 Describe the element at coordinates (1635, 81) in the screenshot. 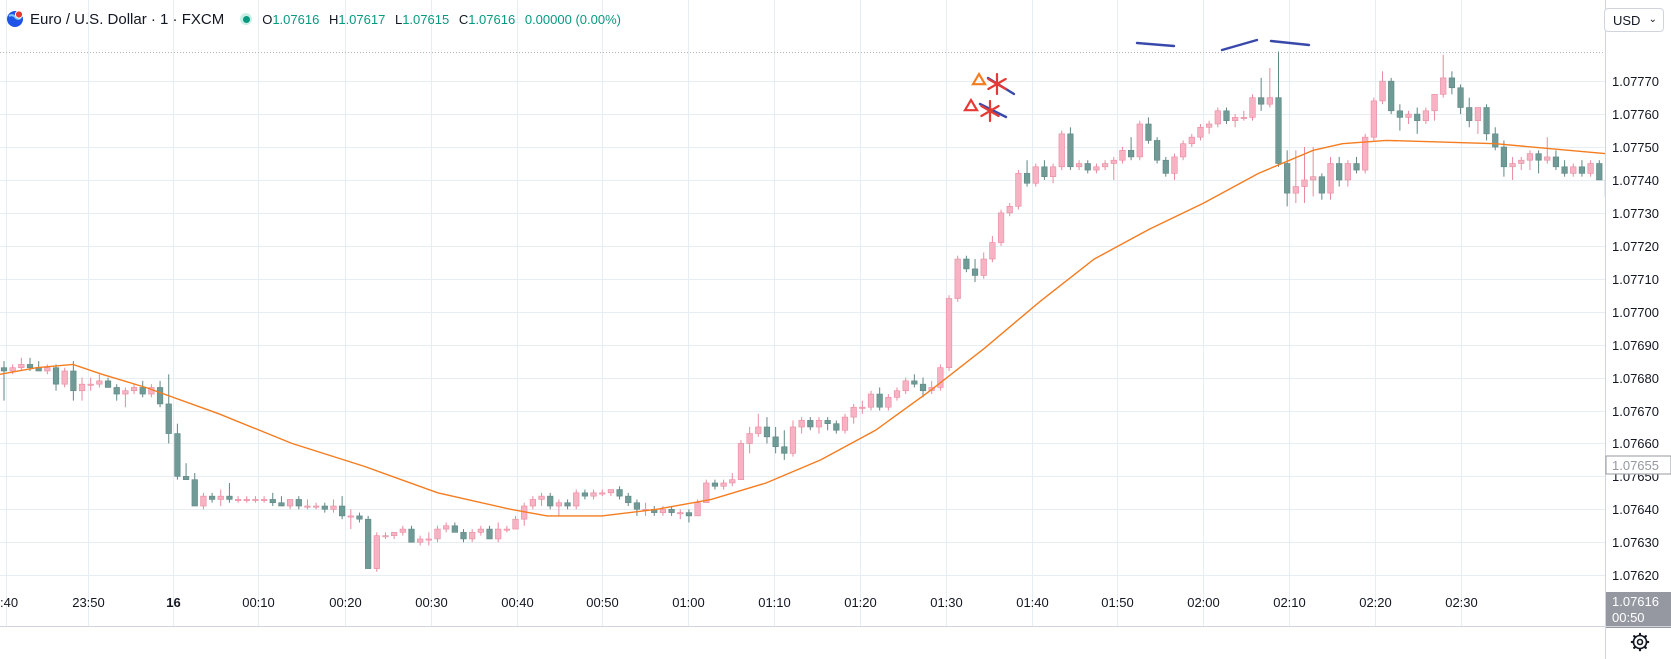

I see `price-tick-label: 1.07770` at that location.